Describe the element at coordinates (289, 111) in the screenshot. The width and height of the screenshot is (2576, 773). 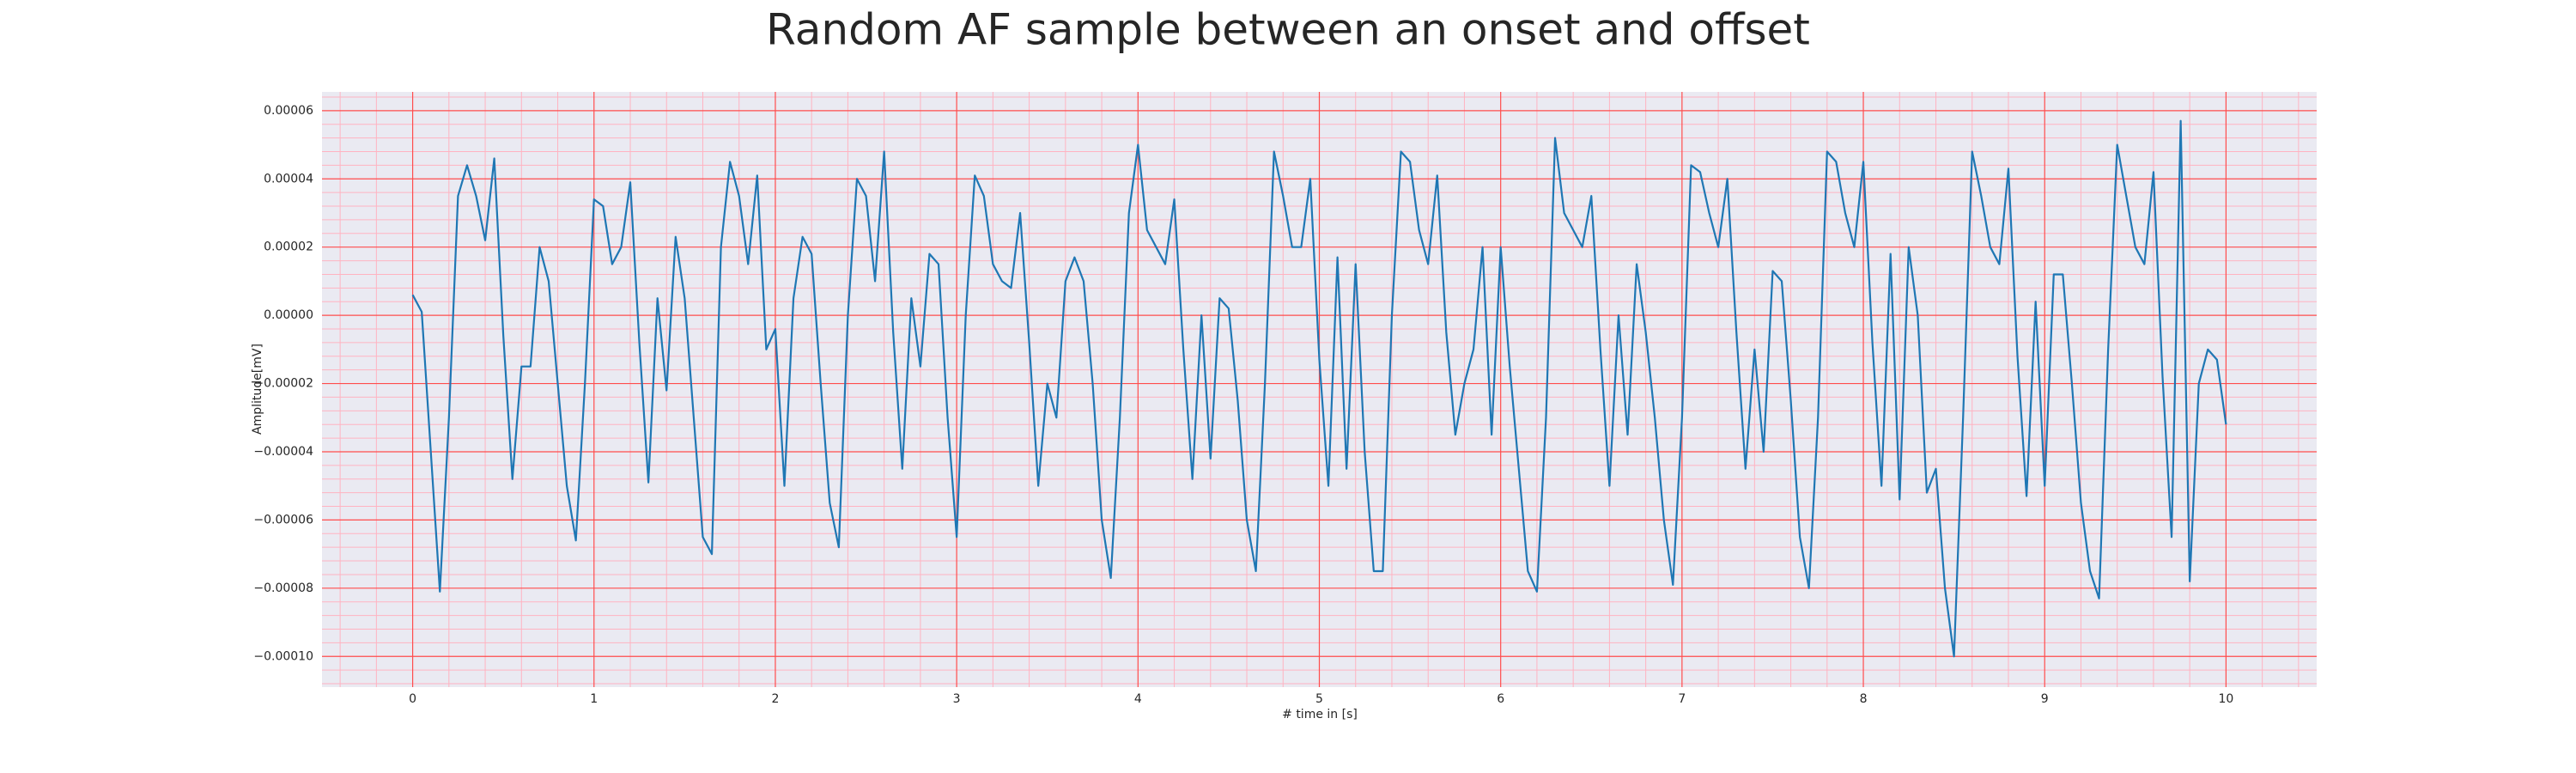
I see `y-tick-label: 0.00006` at that location.